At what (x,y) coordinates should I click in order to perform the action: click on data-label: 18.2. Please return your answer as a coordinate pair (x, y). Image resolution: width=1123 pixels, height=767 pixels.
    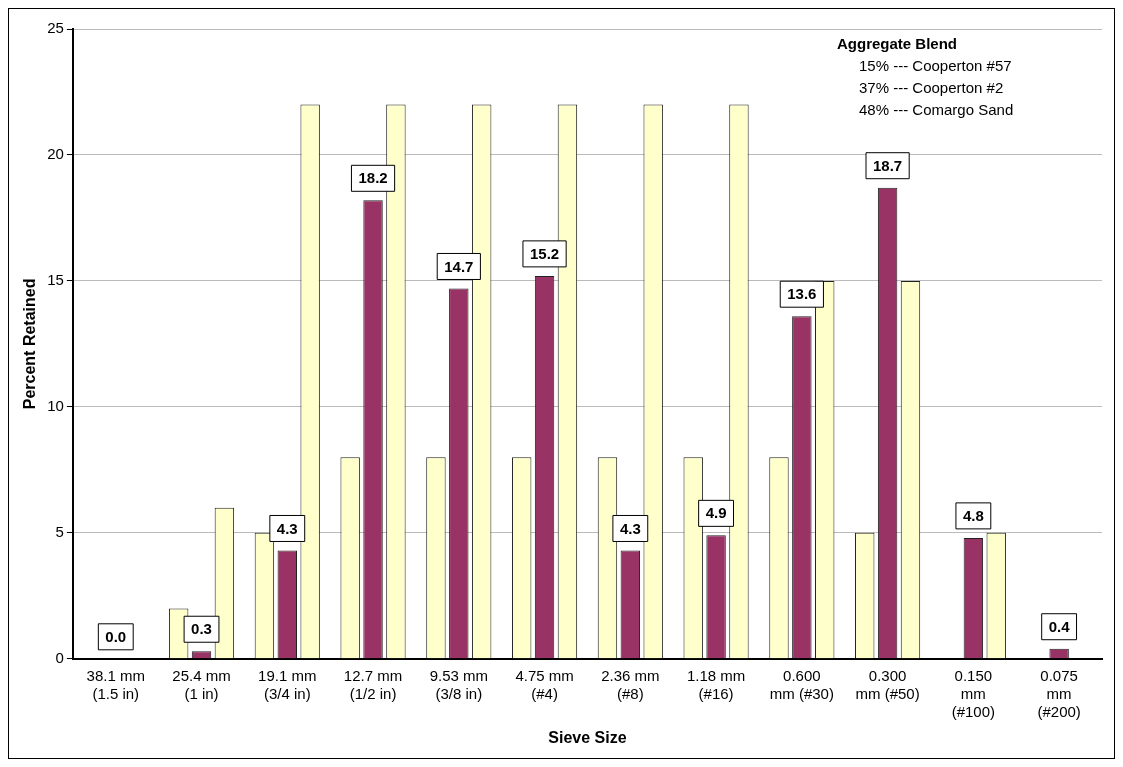
    Looking at the image, I should click on (373, 178).